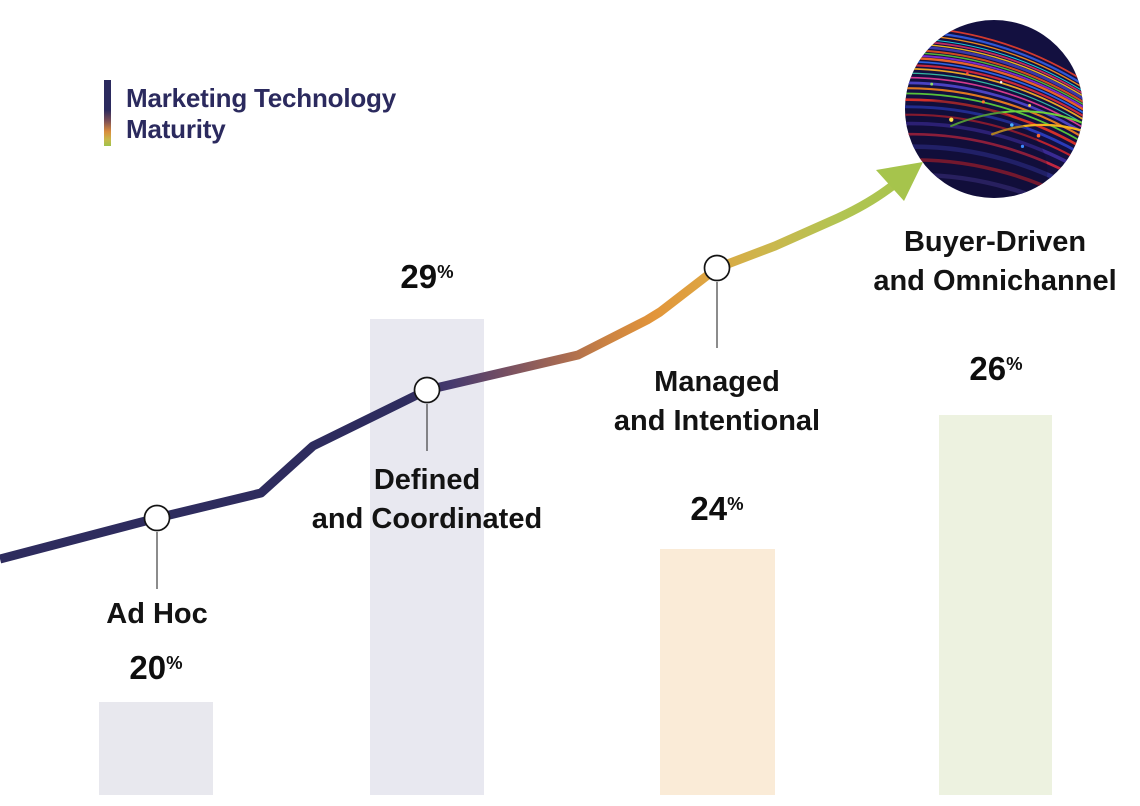 The height and width of the screenshot is (806, 1140). Describe the element at coordinates (157, 614) in the screenshot. I see `stage-label-ad-hoc: Ad Hoc` at that location.